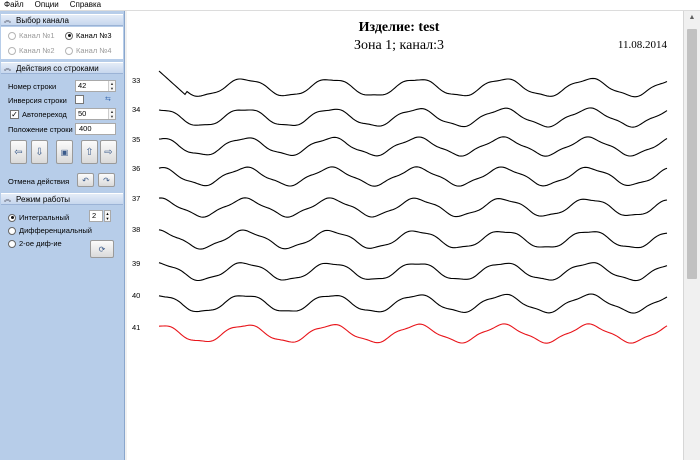 The width and height of the screenshot is (700, 460). What do you see at coordinates (95, 114) in the screenshot?
I see `autojump-stepper: 50 ▲ ▼` at bounding box center [95, 114].